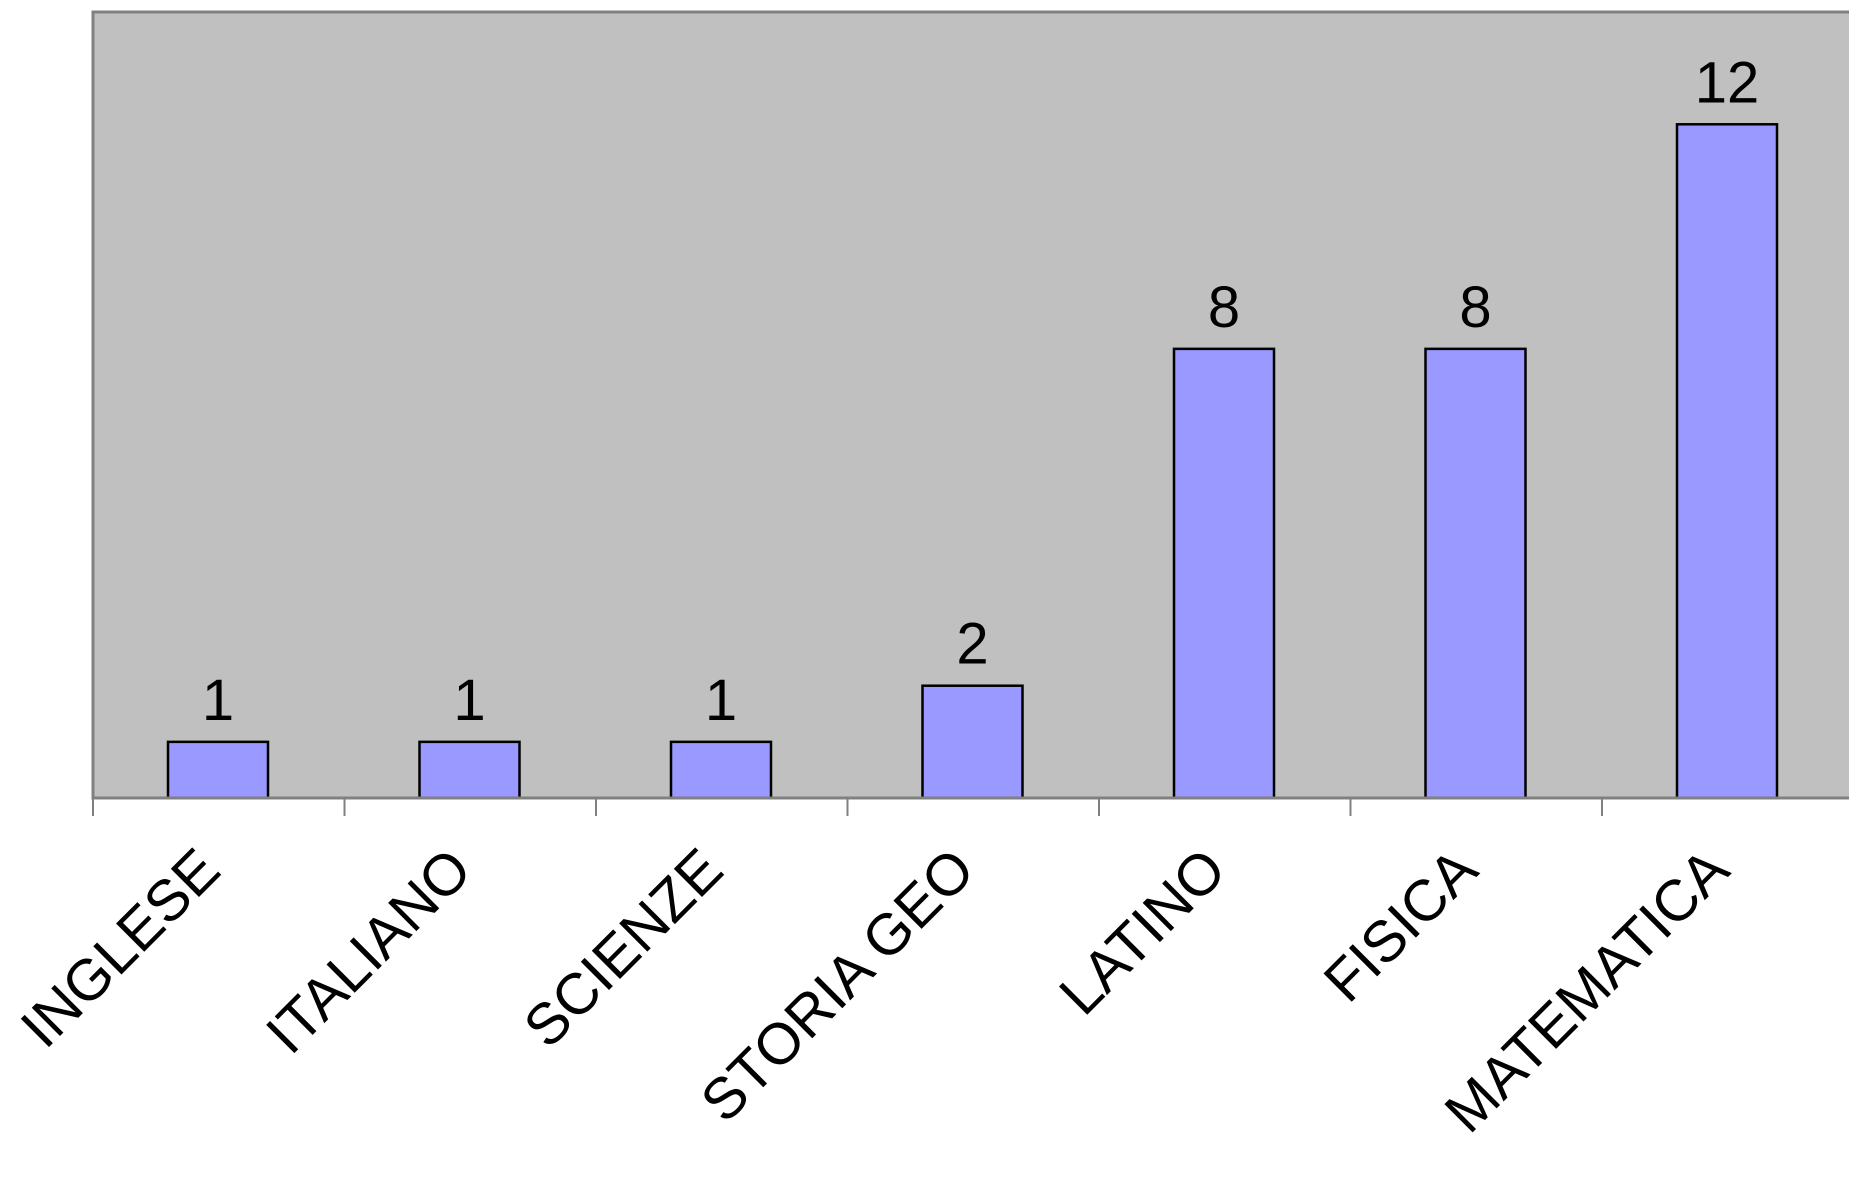  I want to click on category-label-italiano: ITALIANO, so click(369, 951).